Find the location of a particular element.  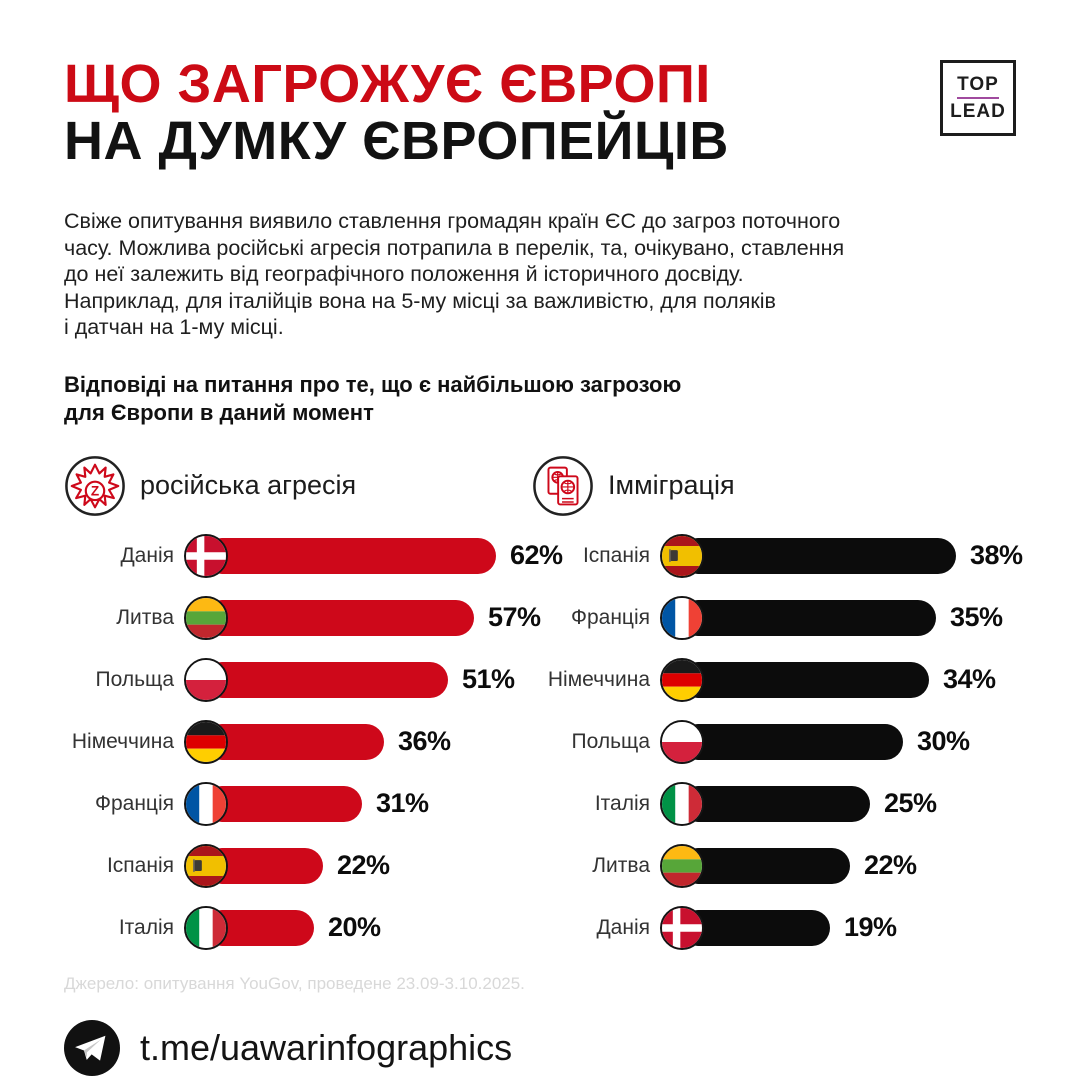

toplead-logo-divider is located at coordinates (978, 98).